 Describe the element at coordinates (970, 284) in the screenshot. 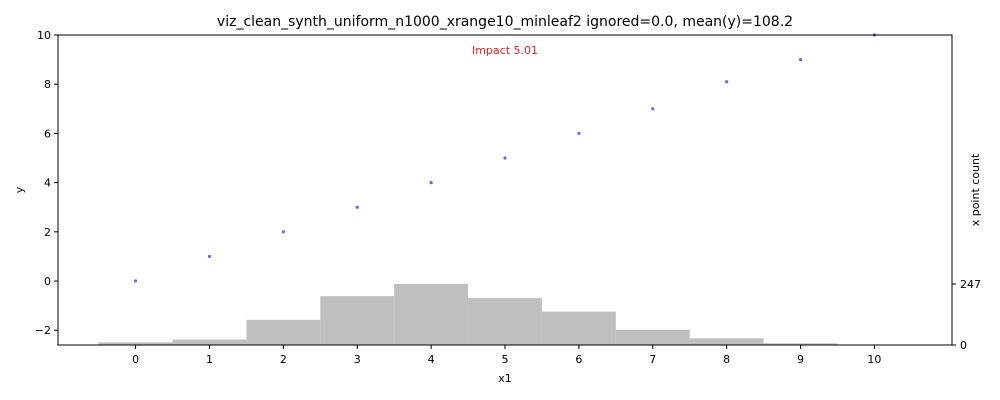

I see `right-tick-label: 247` at that location.